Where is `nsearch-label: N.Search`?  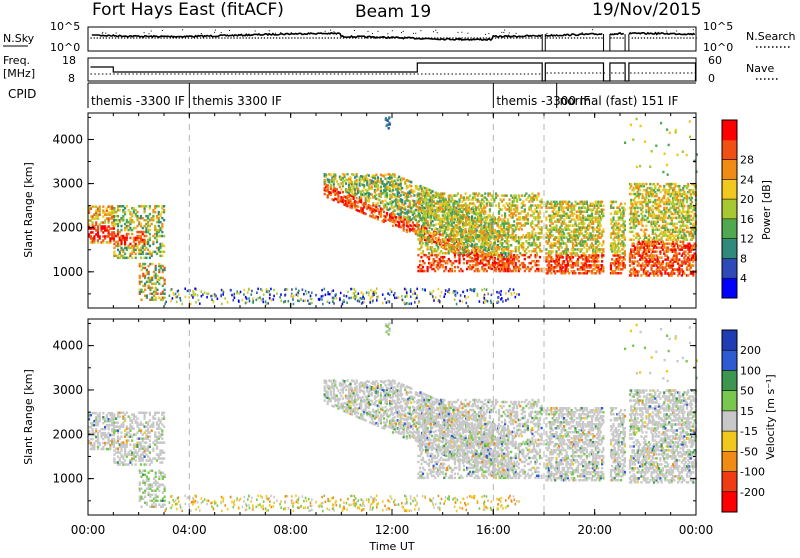
nsearch-label: N.Search is located at coordinates (771, 36).